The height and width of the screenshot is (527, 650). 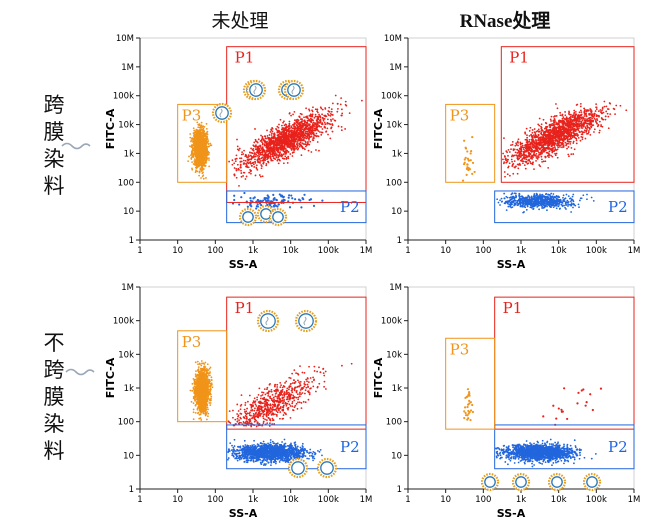 I want to click on y-tick-label: 10M, so click(x=393, y=39).